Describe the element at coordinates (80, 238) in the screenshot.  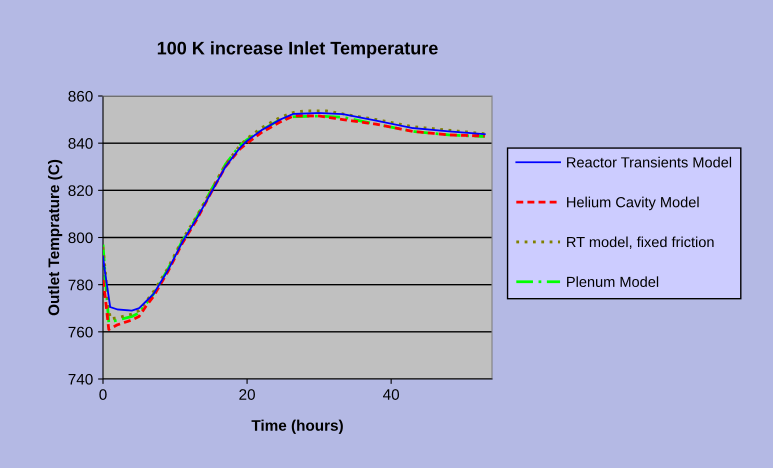
I see `y-tick-label: 800` at that location.